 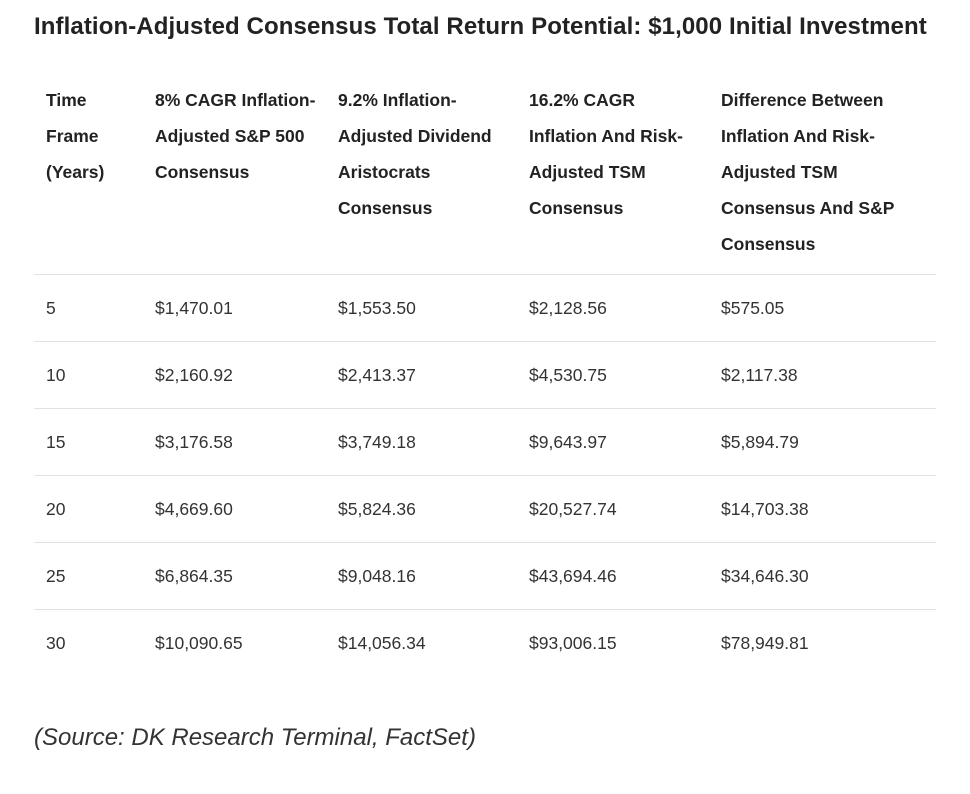 I want to click on table-cell-years: 15, so click(x=88, y=442).